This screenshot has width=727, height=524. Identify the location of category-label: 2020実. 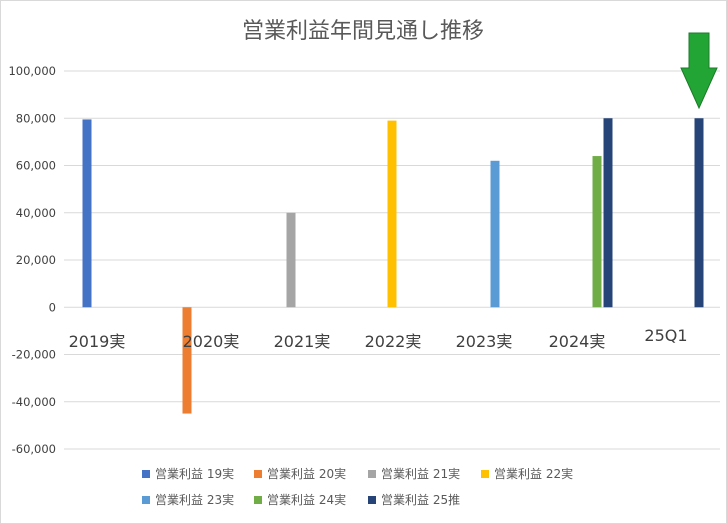
(211, 341).